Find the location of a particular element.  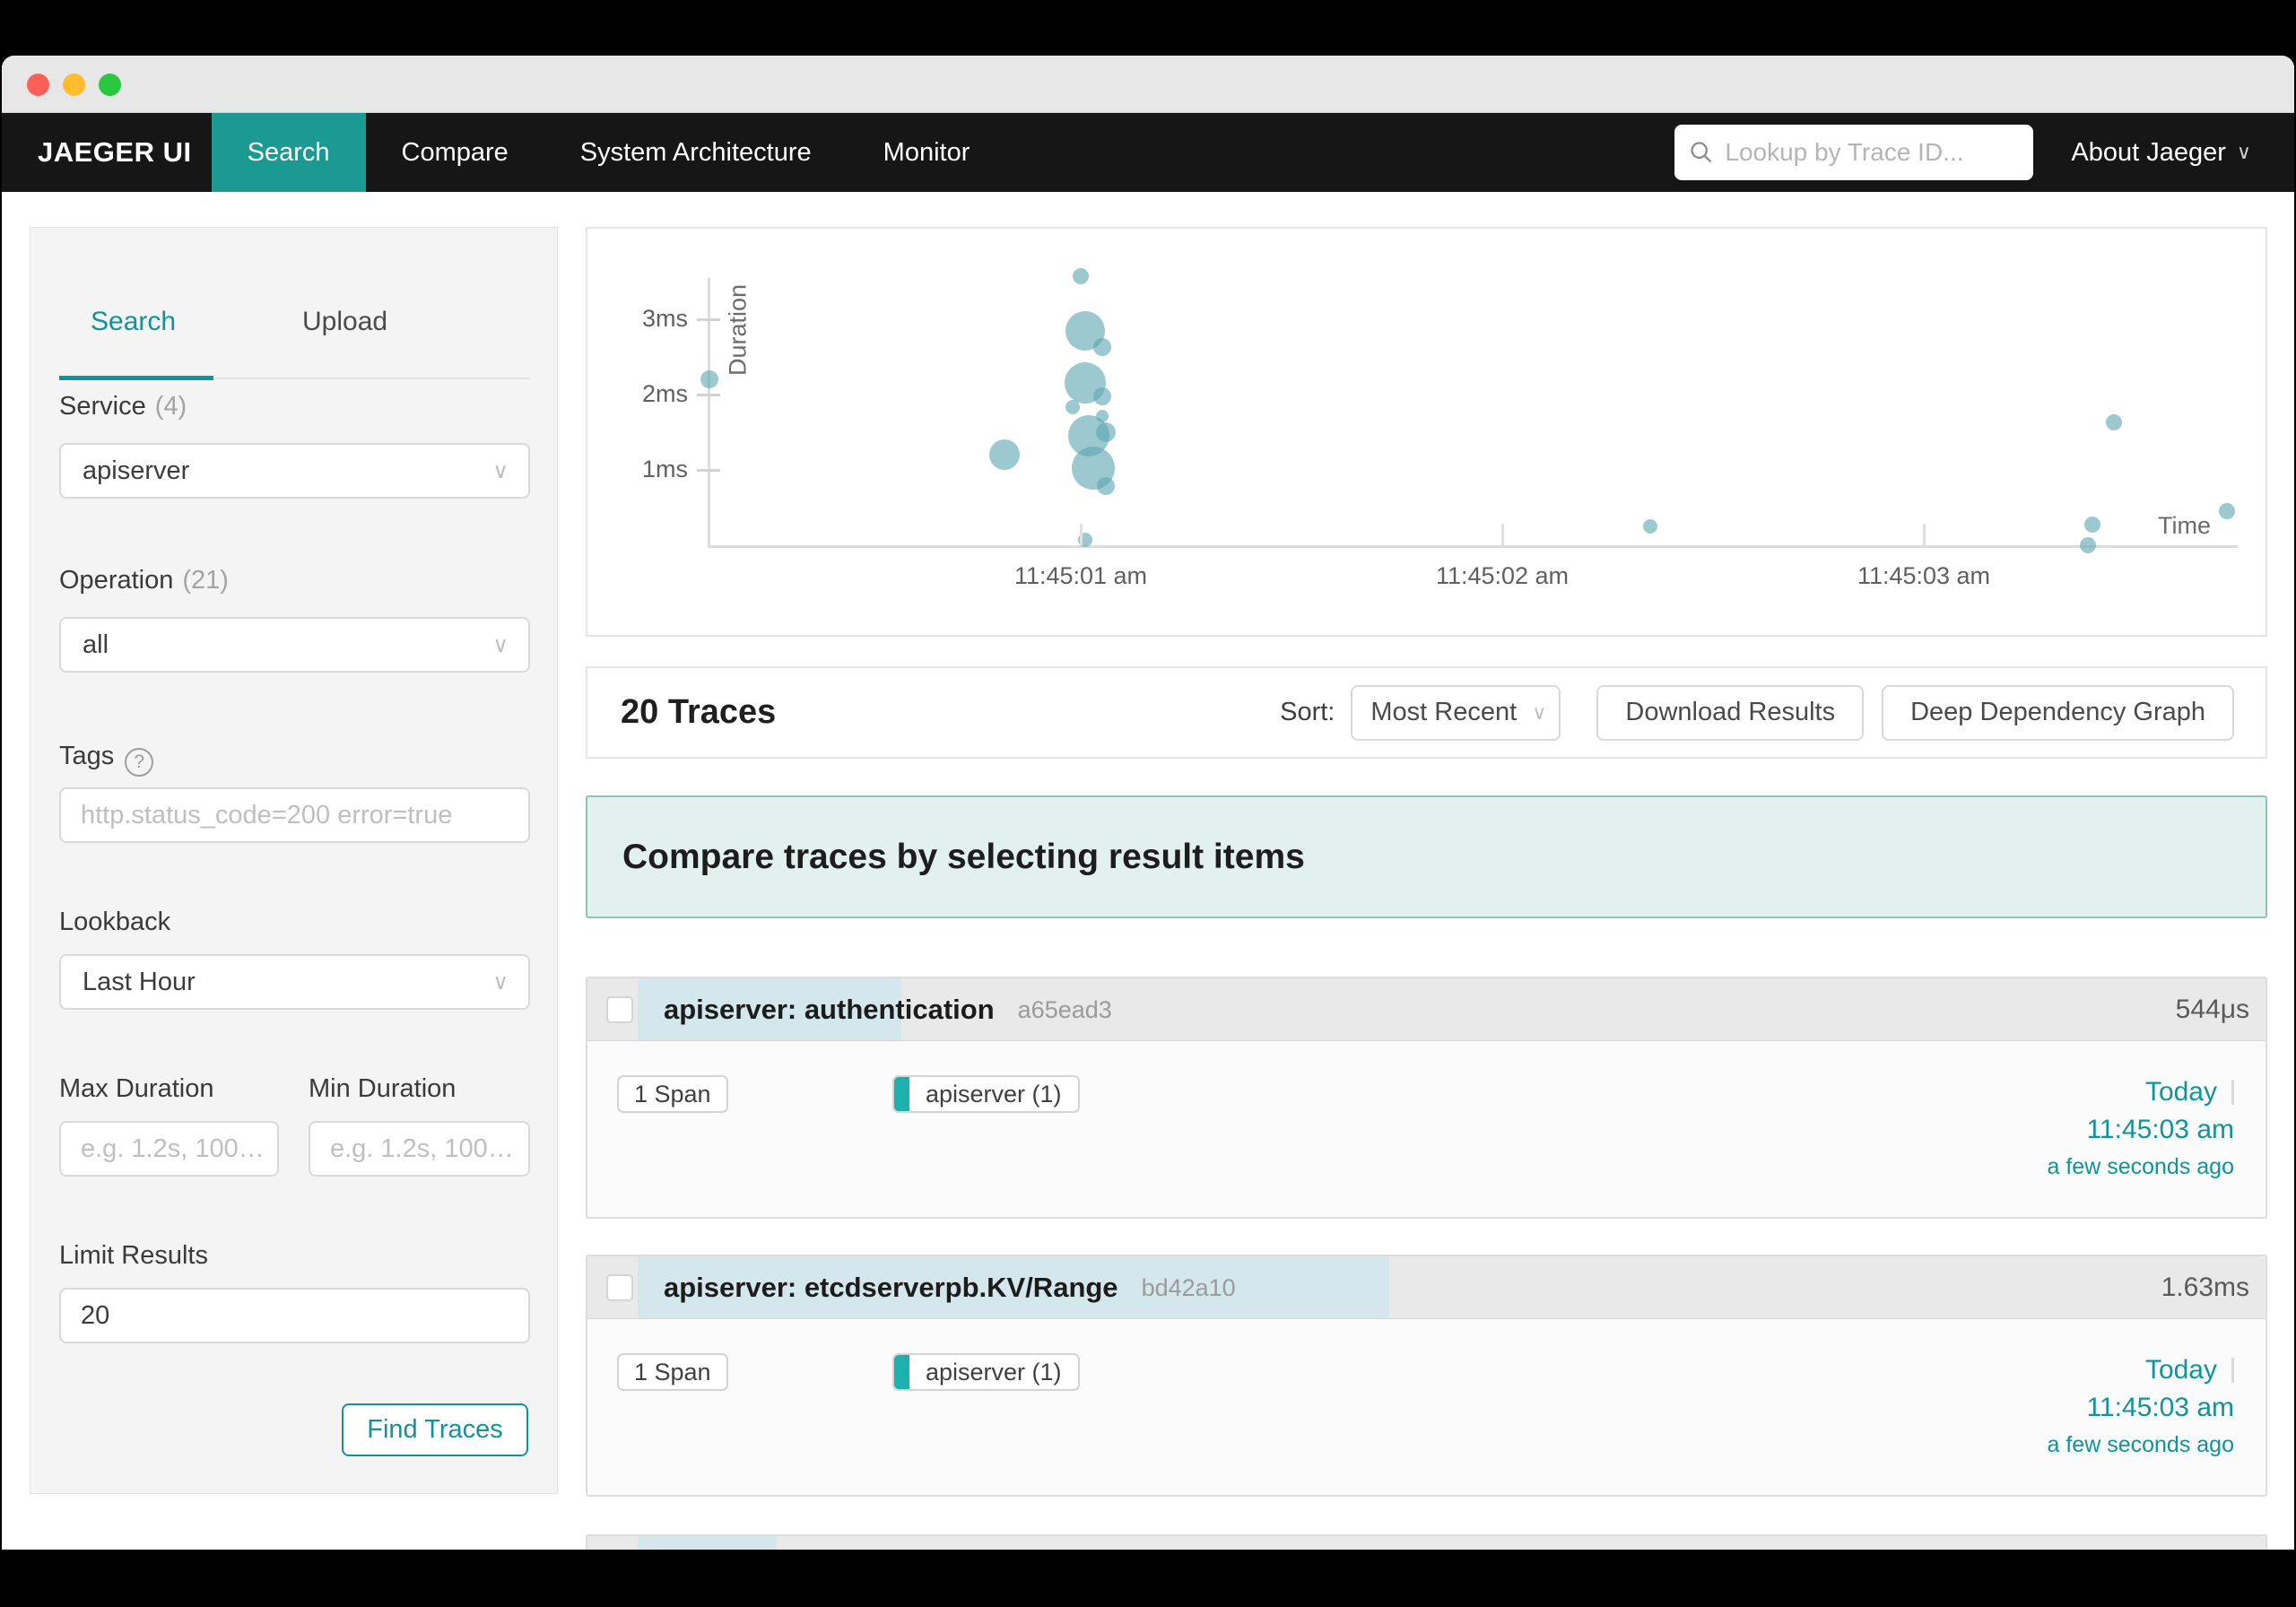

min-duration-box is located at coordinates (419, 1149).